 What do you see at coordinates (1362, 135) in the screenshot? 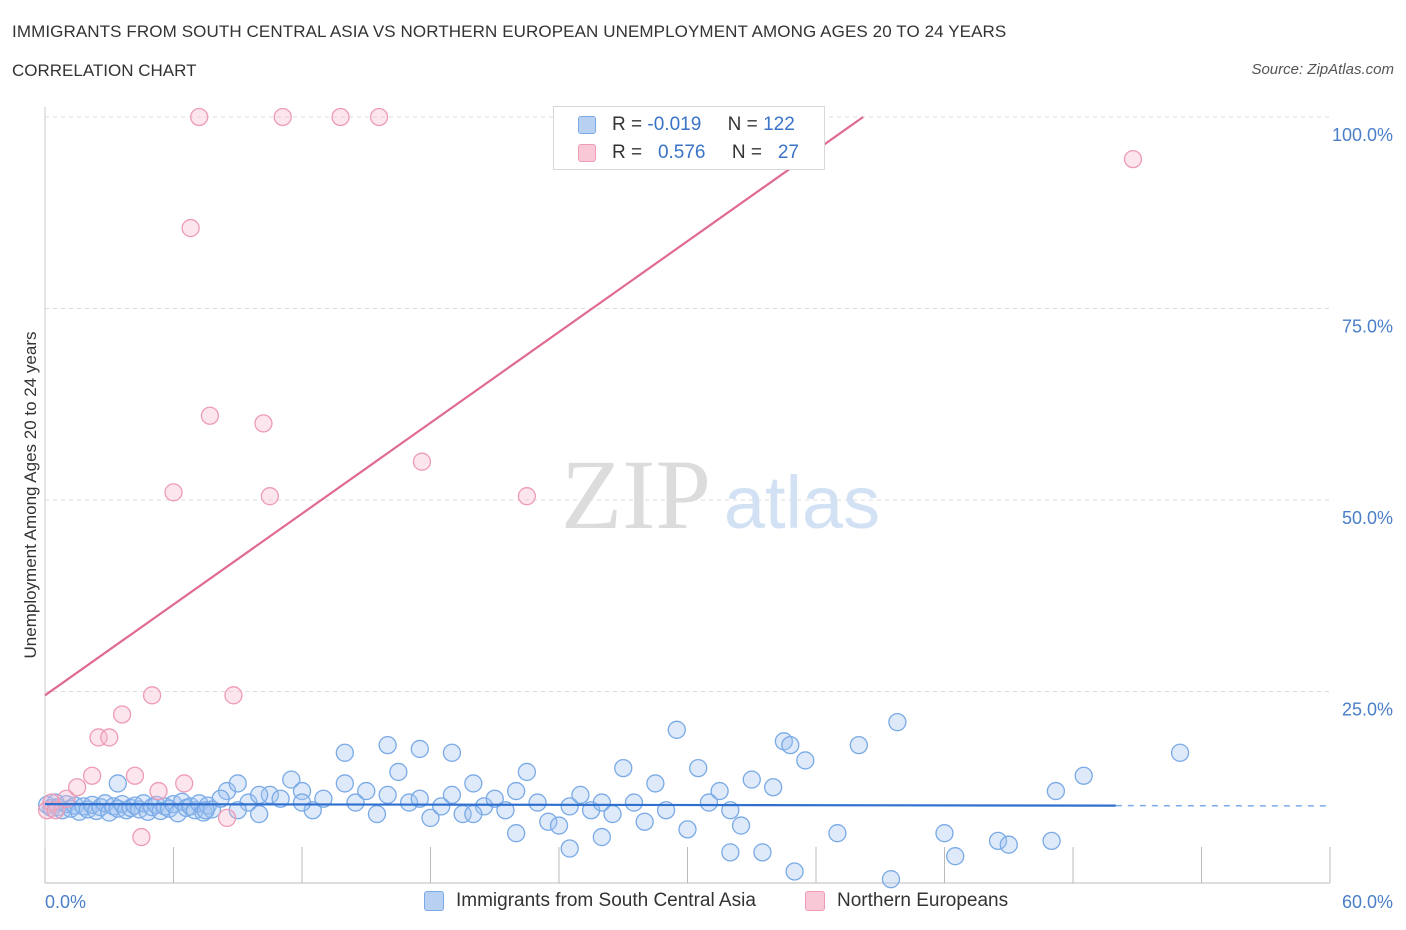
I see `y-tick-label: 100.0%` at bounding box center [1362, 135].